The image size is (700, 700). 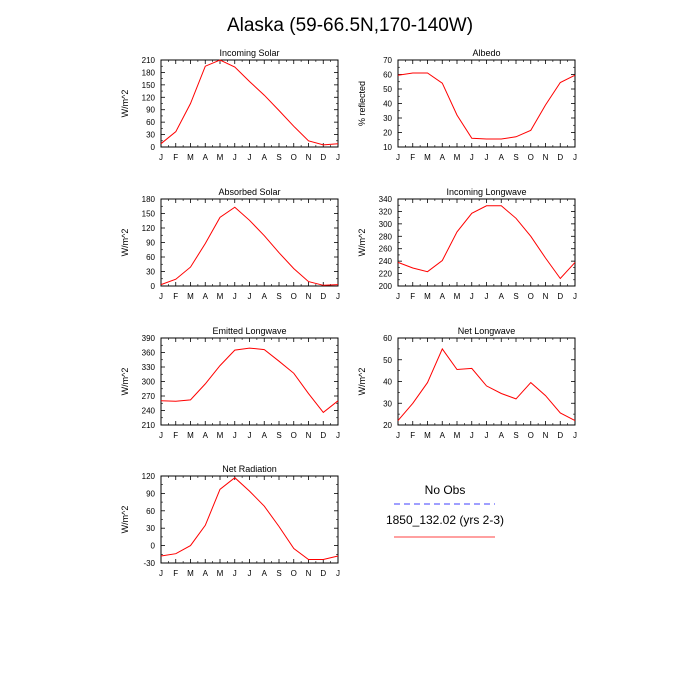 What do you see at coordinates (149, 563) in the screenshot?
I see `y-tick-label: -30` at bounding box center [149, 563].